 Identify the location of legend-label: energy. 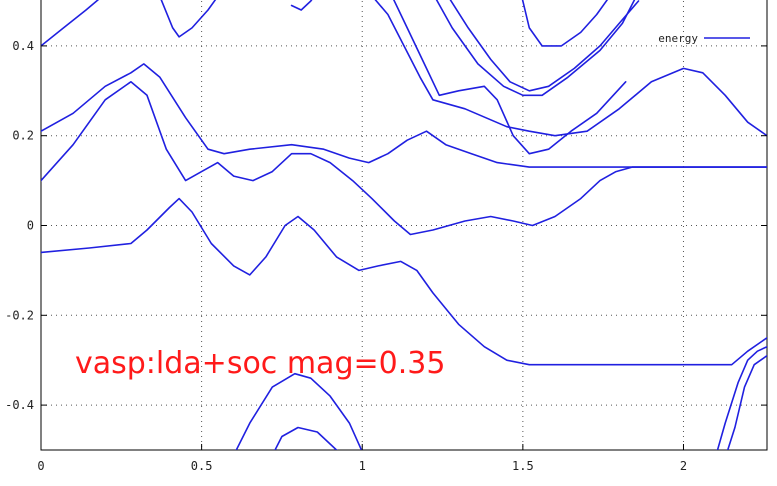
(678, 38).